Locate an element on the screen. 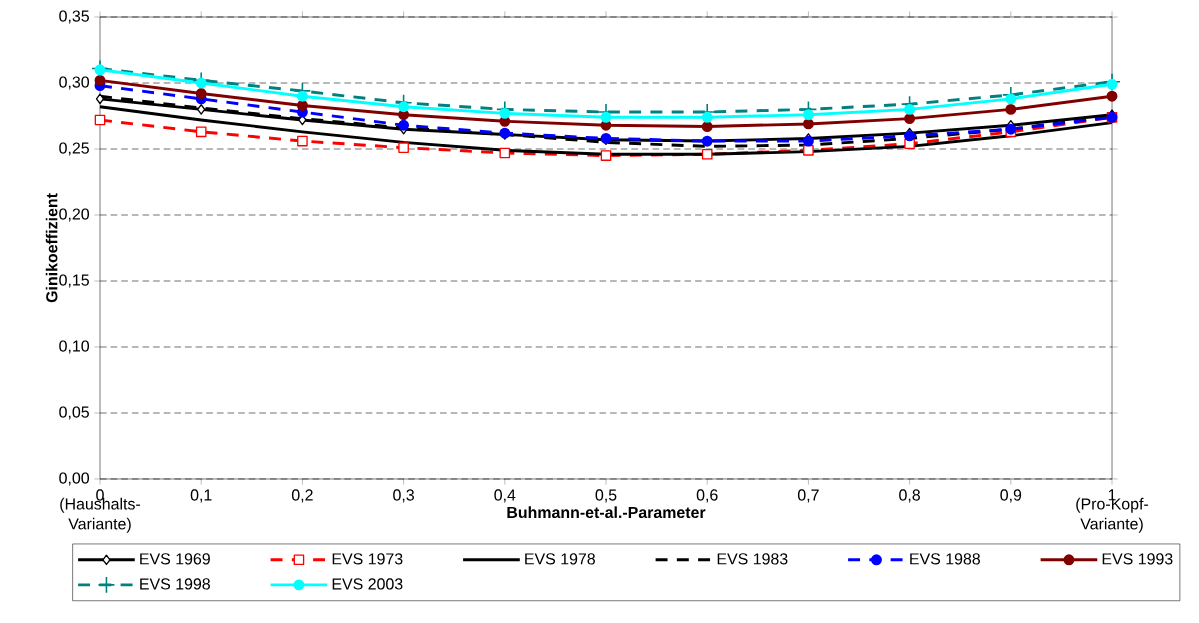  y-axis-title: Ginikoeffizient is located at coordinates (51, 248).